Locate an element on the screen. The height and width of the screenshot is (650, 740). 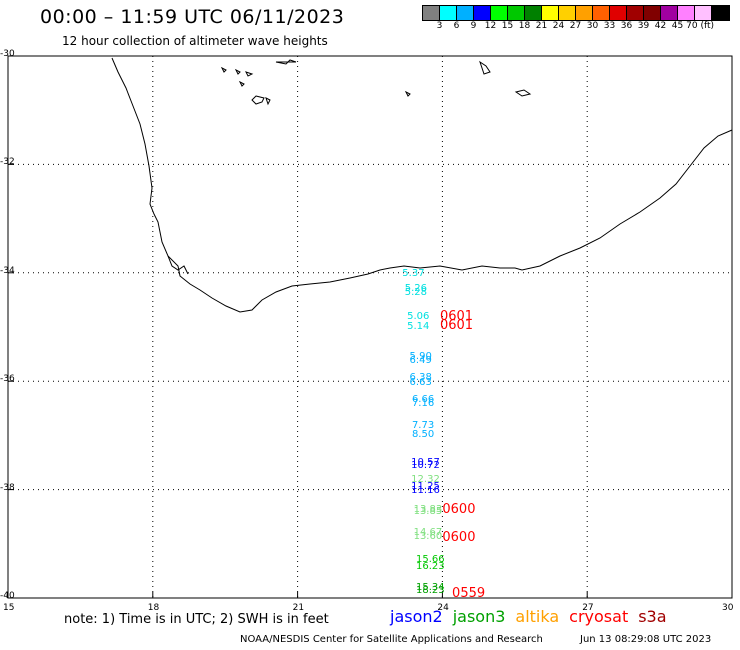
satellite-legend: jason2 jason3 altika cryosat s3a is located at coordinates (533, 616).